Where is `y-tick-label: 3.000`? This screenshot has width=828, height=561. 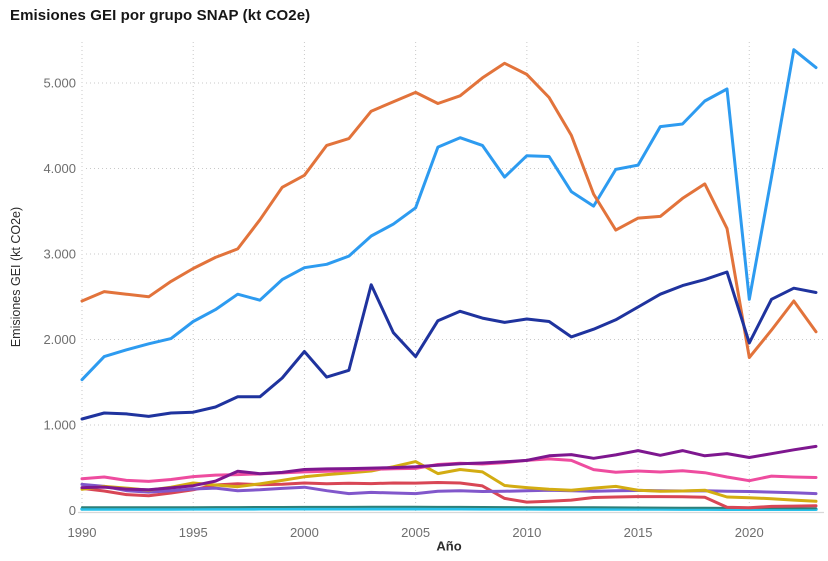
y-tick-label: 3.000 is located at coordinates (59, 254).